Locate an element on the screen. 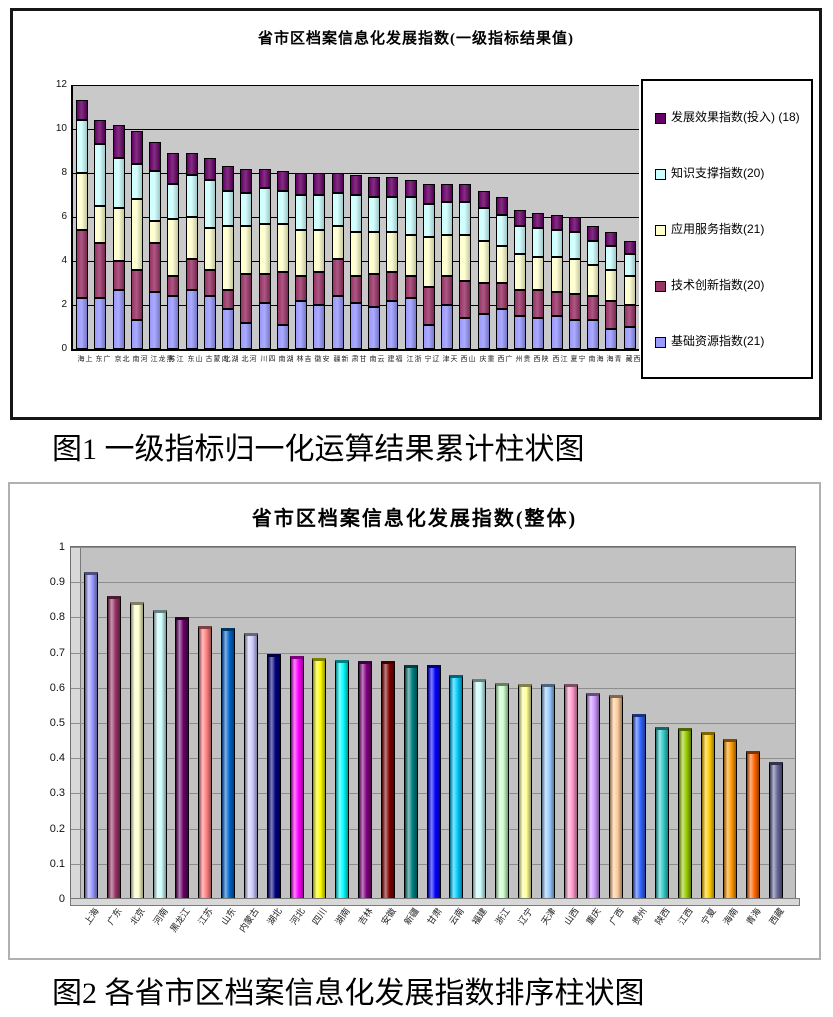  x-axis-category-label: 山东 is located at coordinates (194, 358).